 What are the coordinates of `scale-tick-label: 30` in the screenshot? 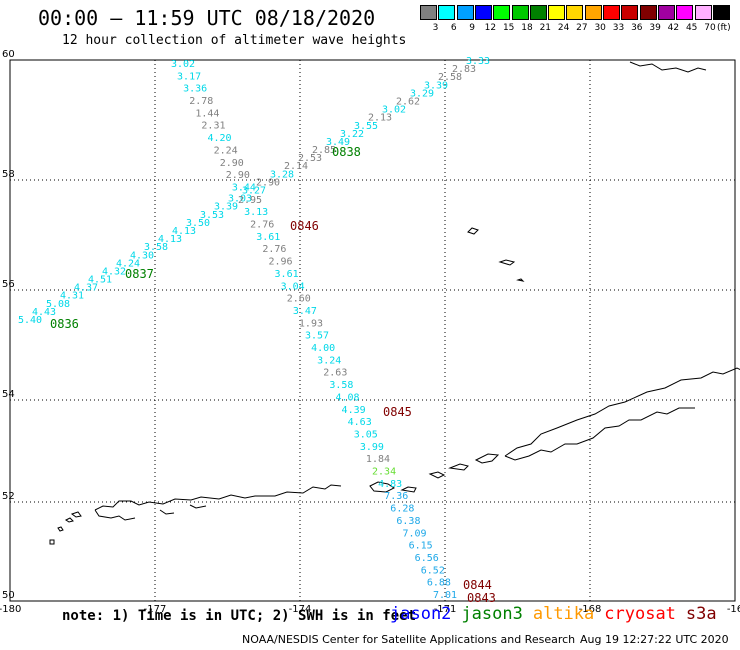 It's located at (600, 28).